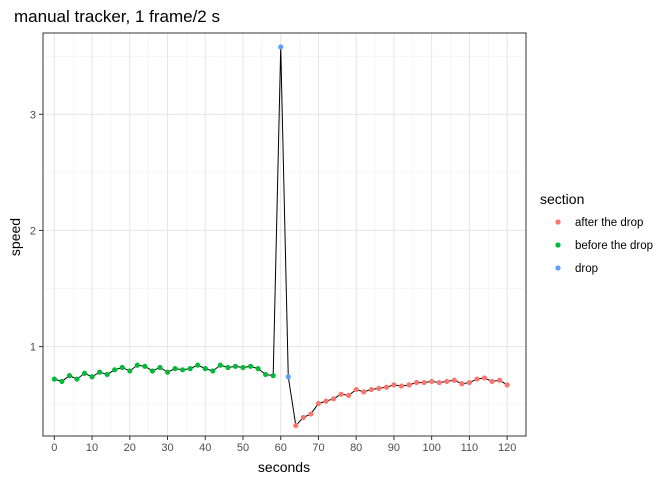 The image size is (672, 480). I want to click on y-tick-label: 3, so click(33, 115).